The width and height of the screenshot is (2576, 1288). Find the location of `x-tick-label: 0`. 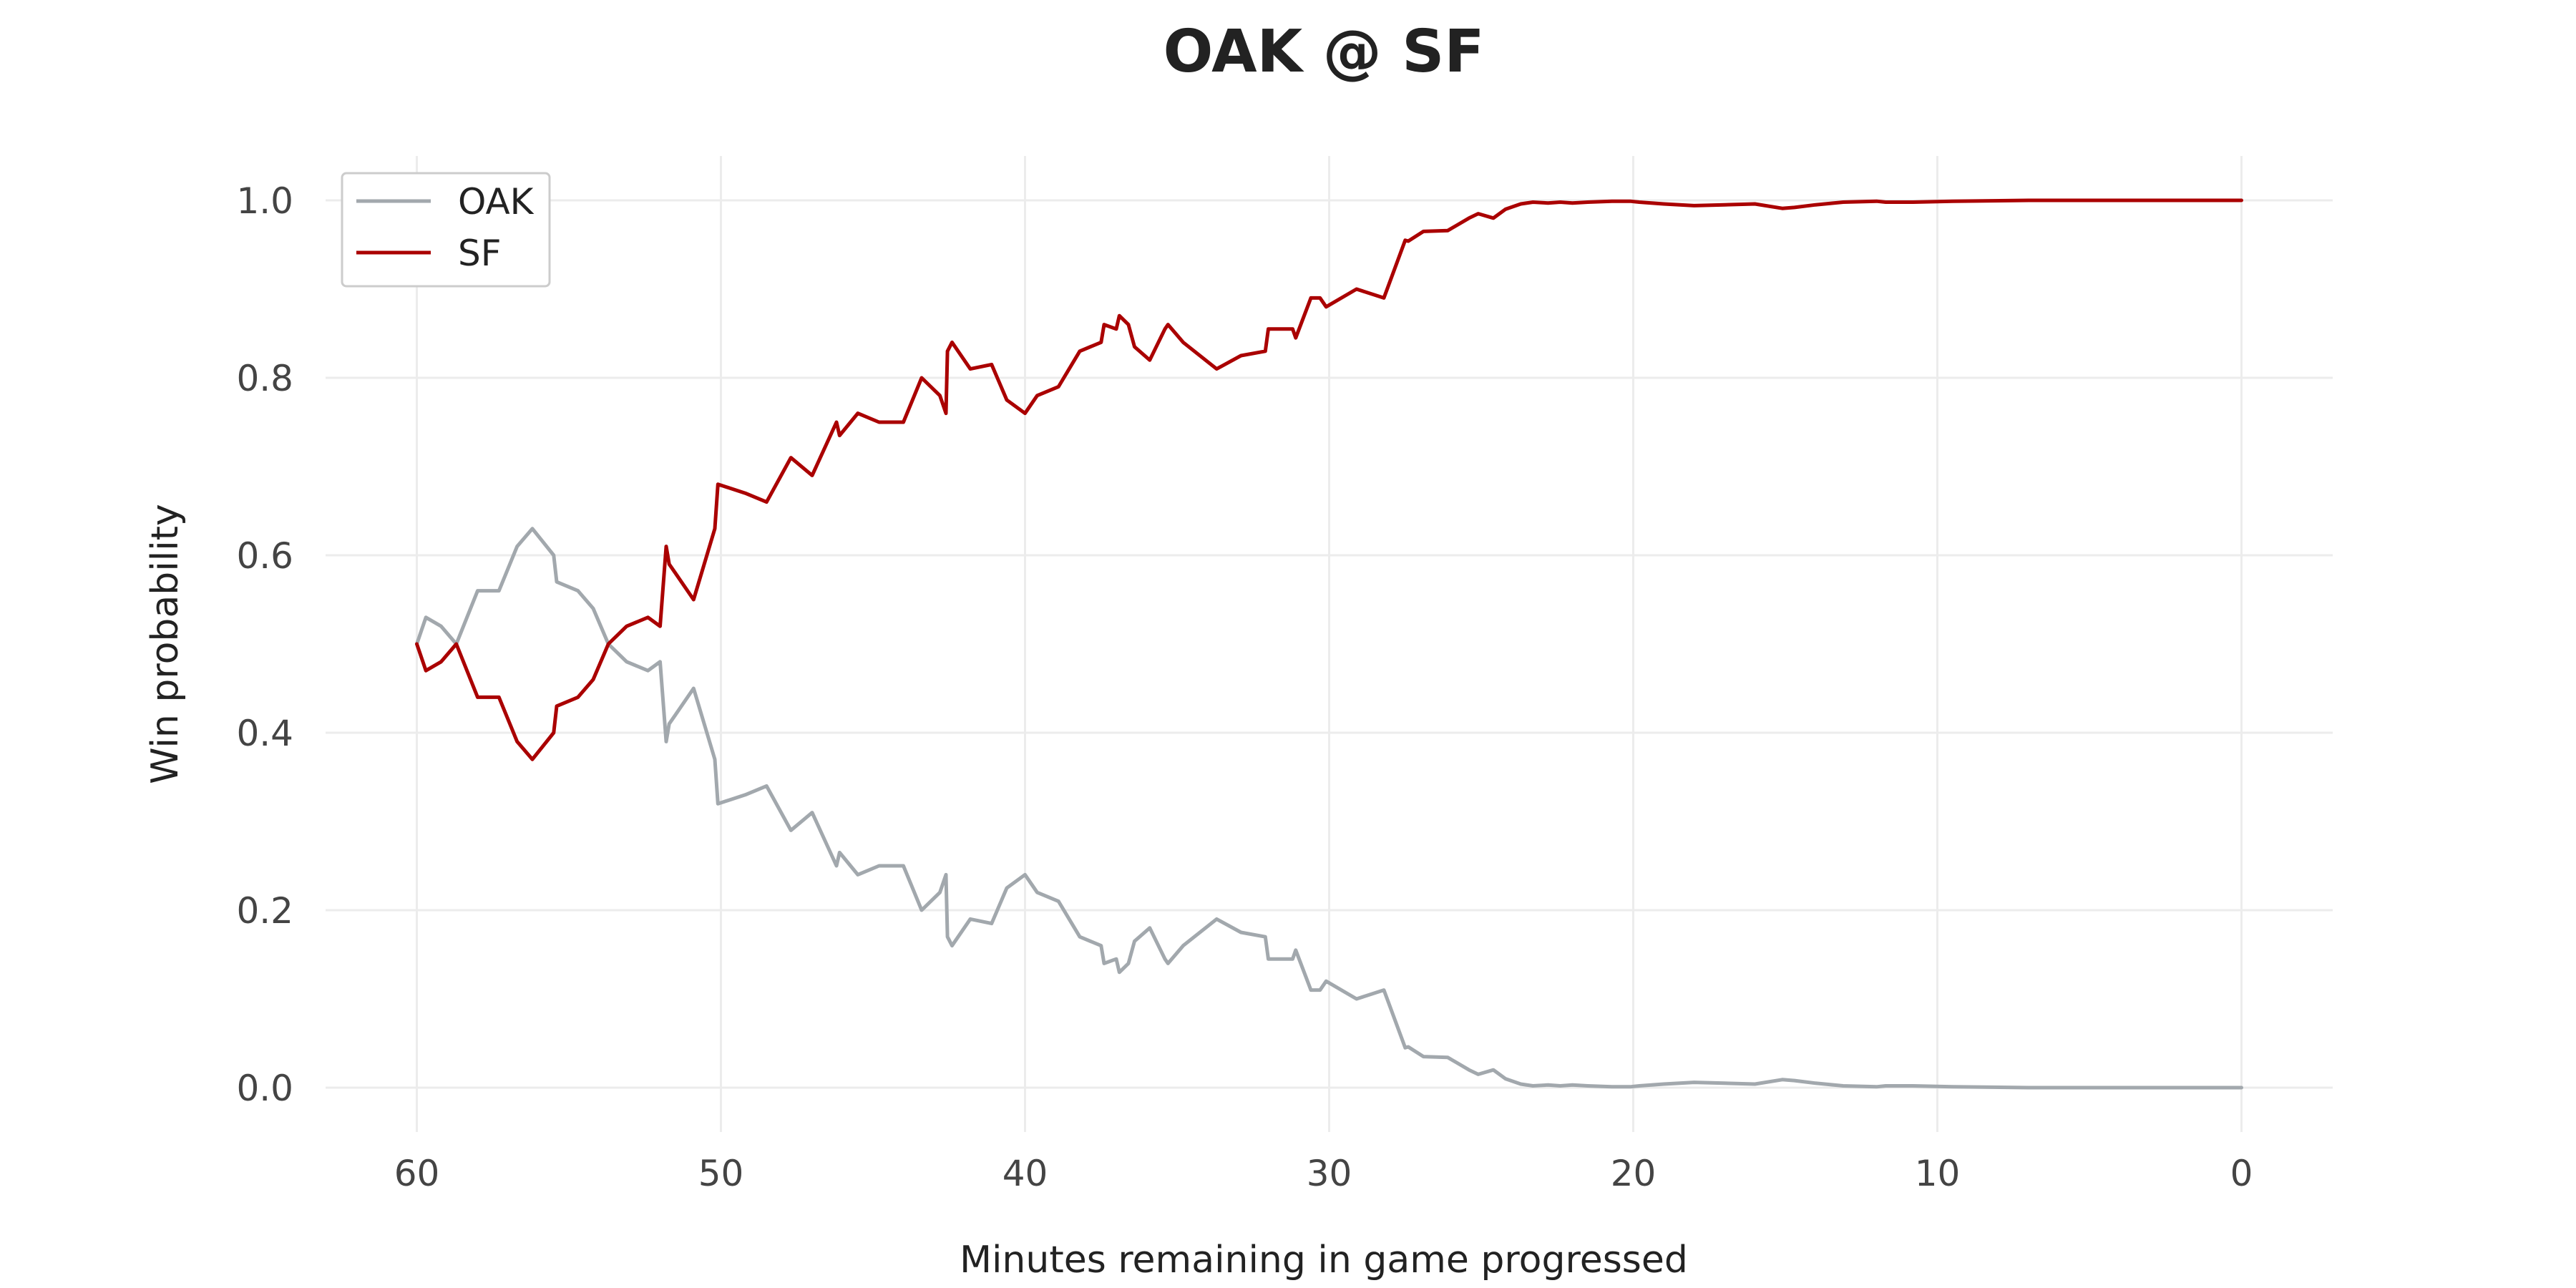

x-tick-label: 0 is located at coordinates (2241, 1173).